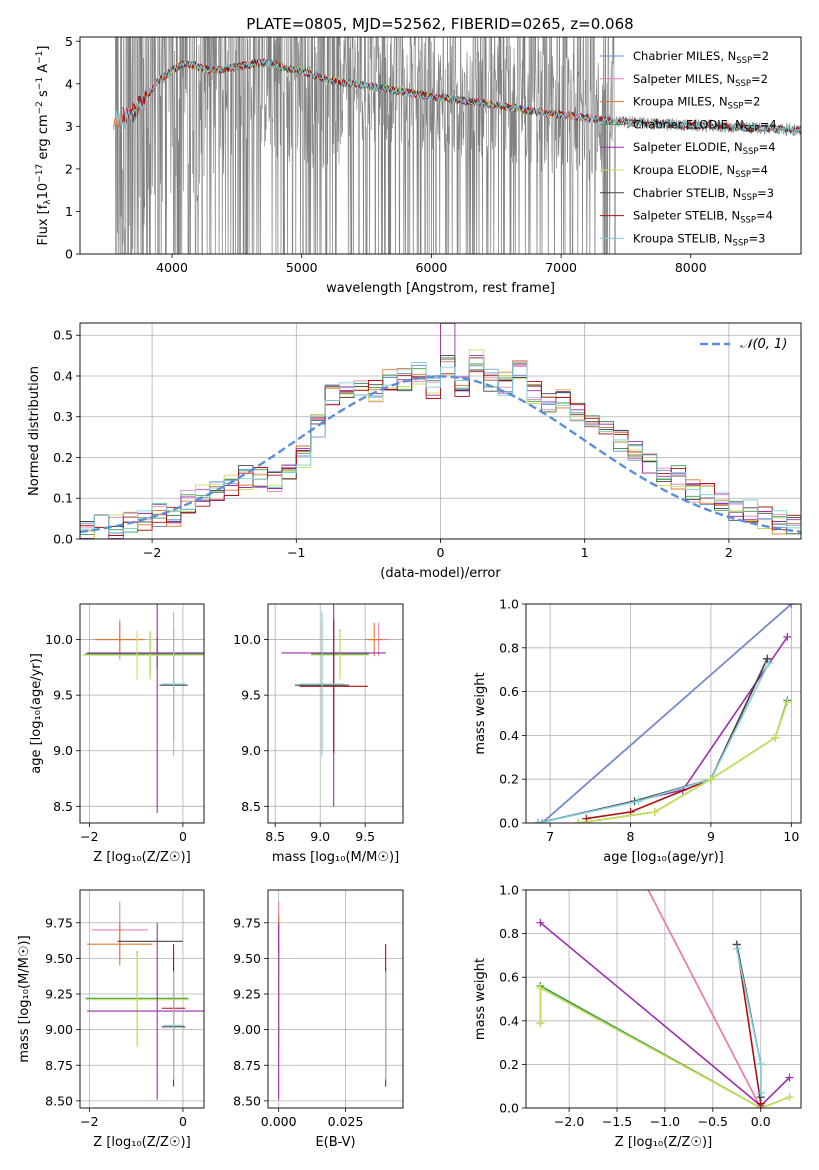 This screenshot has width=819, height=1170. What do you see at coordinates (320, 836) in the screenshot?
I see `x-tick-label: 9.0` at bounding box center [320, 836].